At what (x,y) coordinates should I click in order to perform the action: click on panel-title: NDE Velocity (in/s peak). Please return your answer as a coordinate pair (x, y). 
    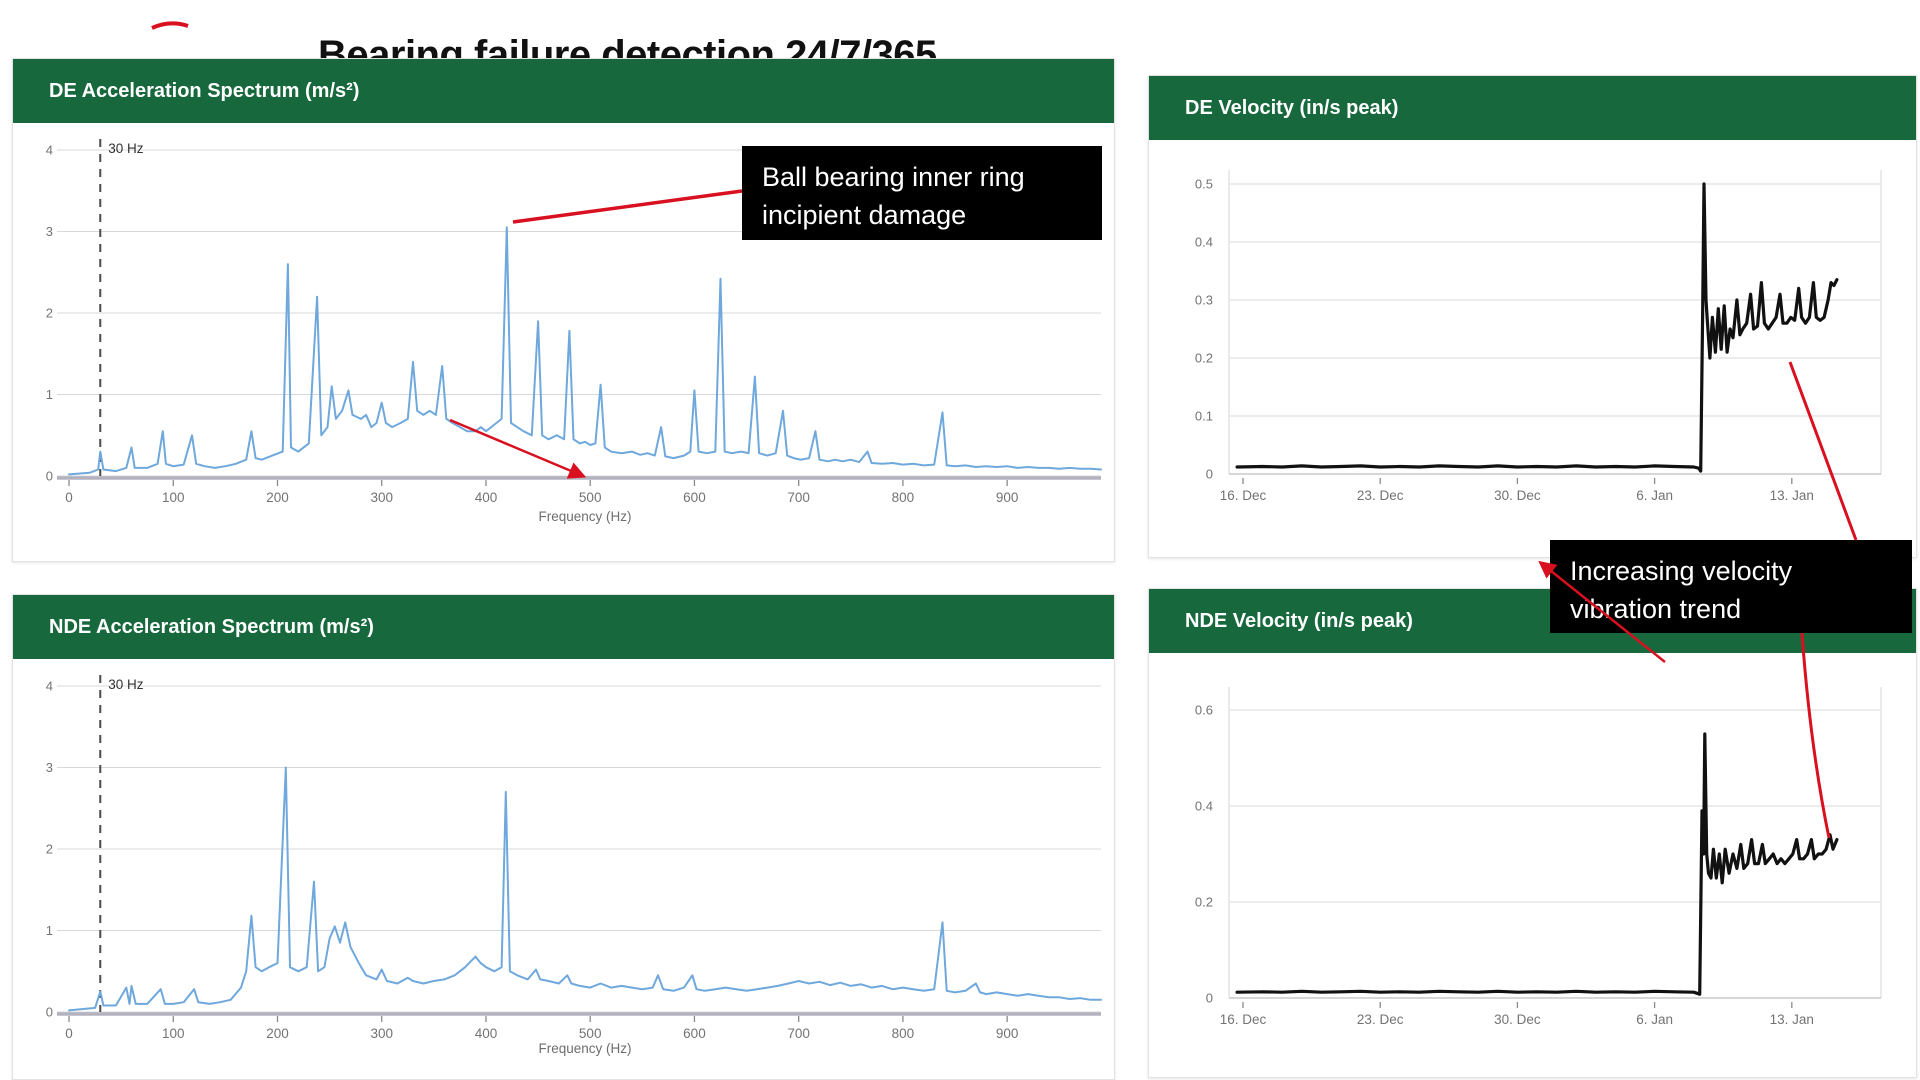
    Looking at the image, I should click on (1299, 620).